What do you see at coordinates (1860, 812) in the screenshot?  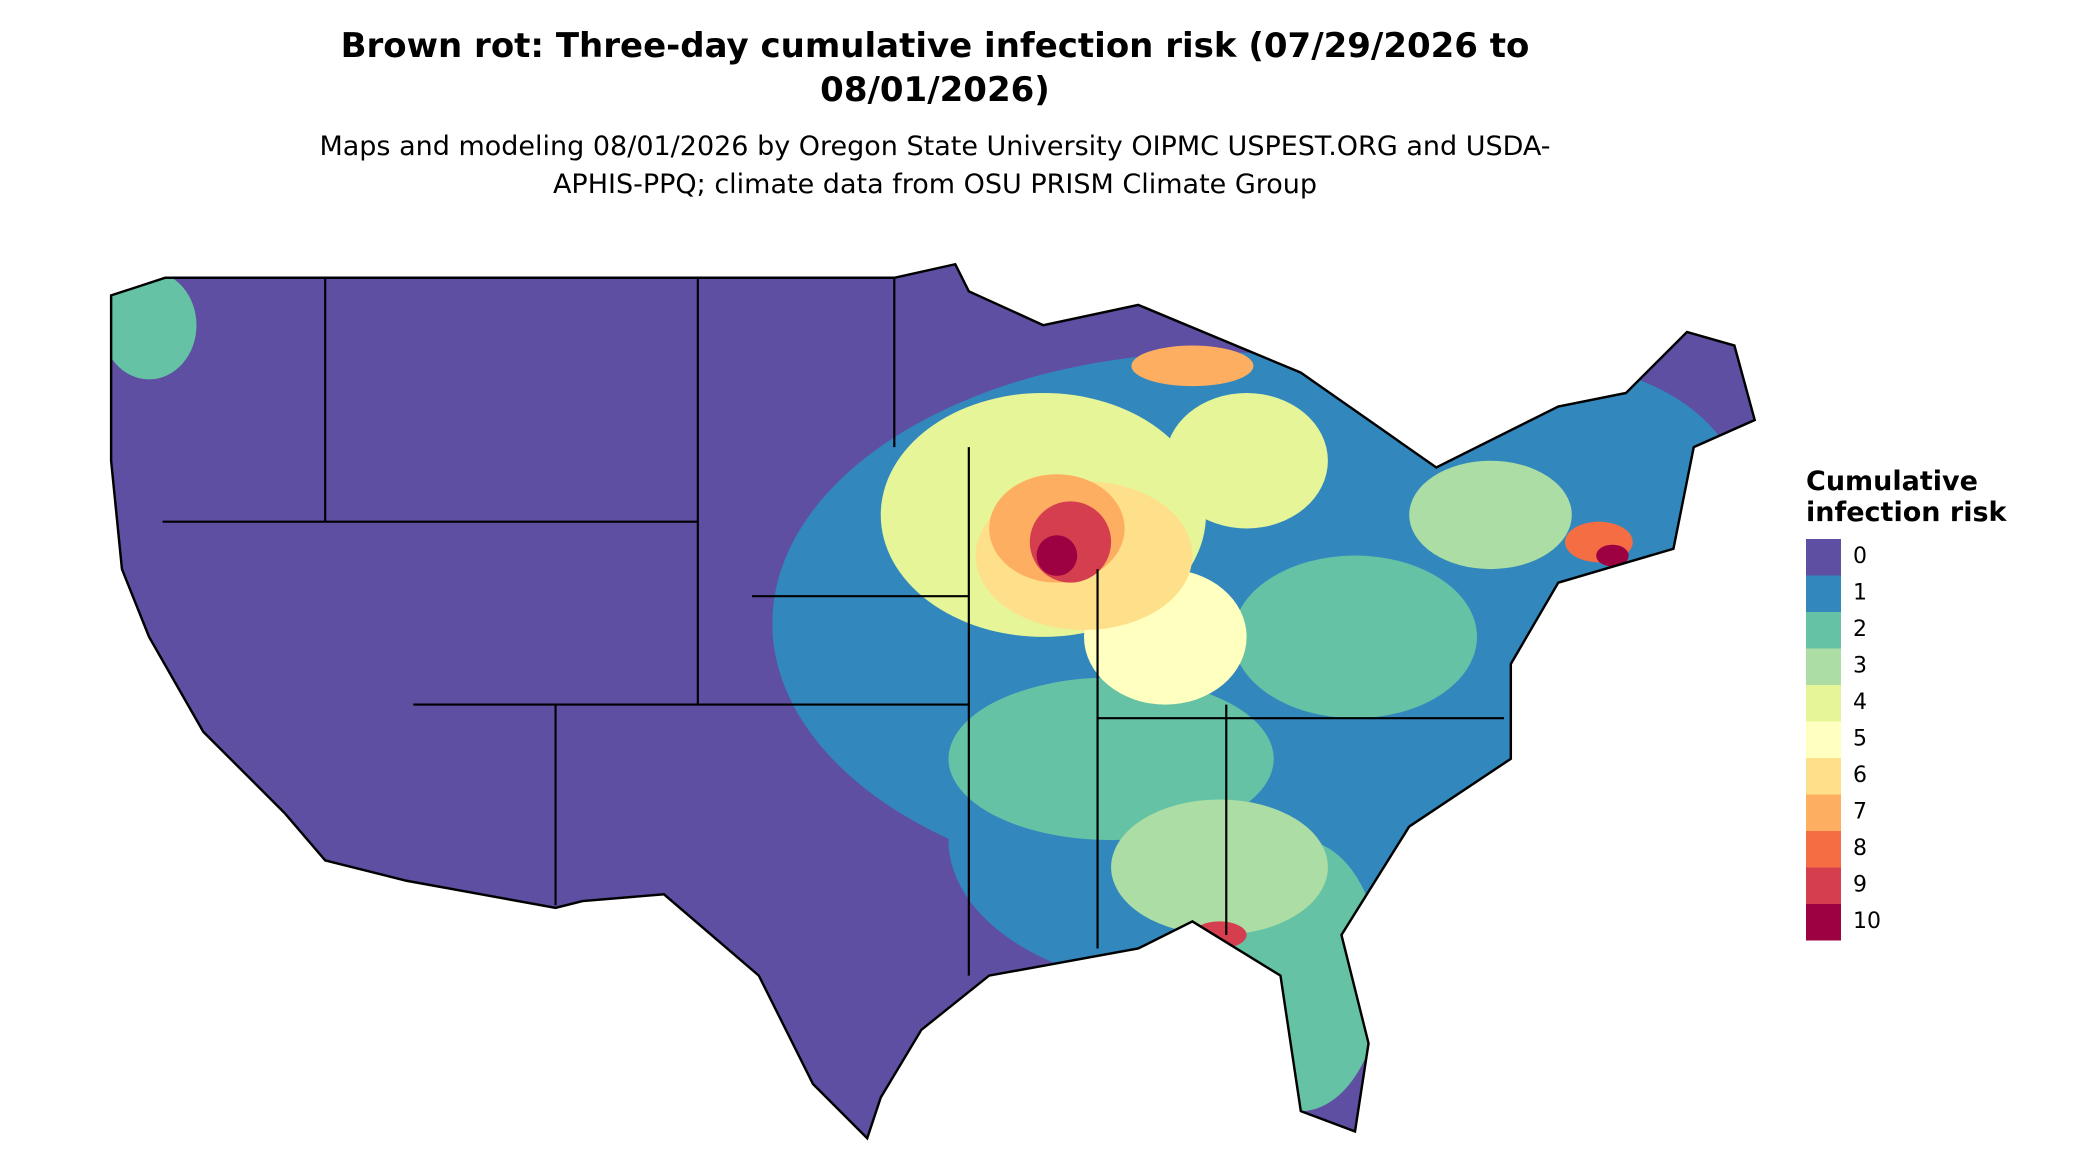 I see `legend-label: 7` at bounding box center [1860, 812].